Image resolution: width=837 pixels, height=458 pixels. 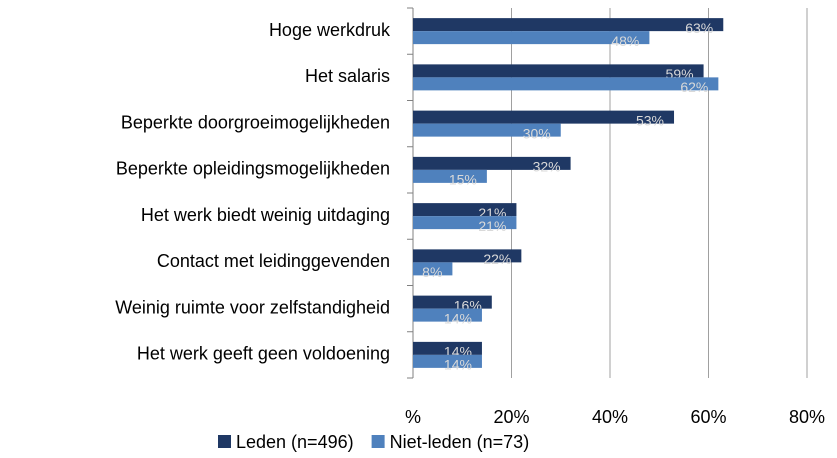 I want to click on x-tick-label: 40%, so click(x=610, y=417).